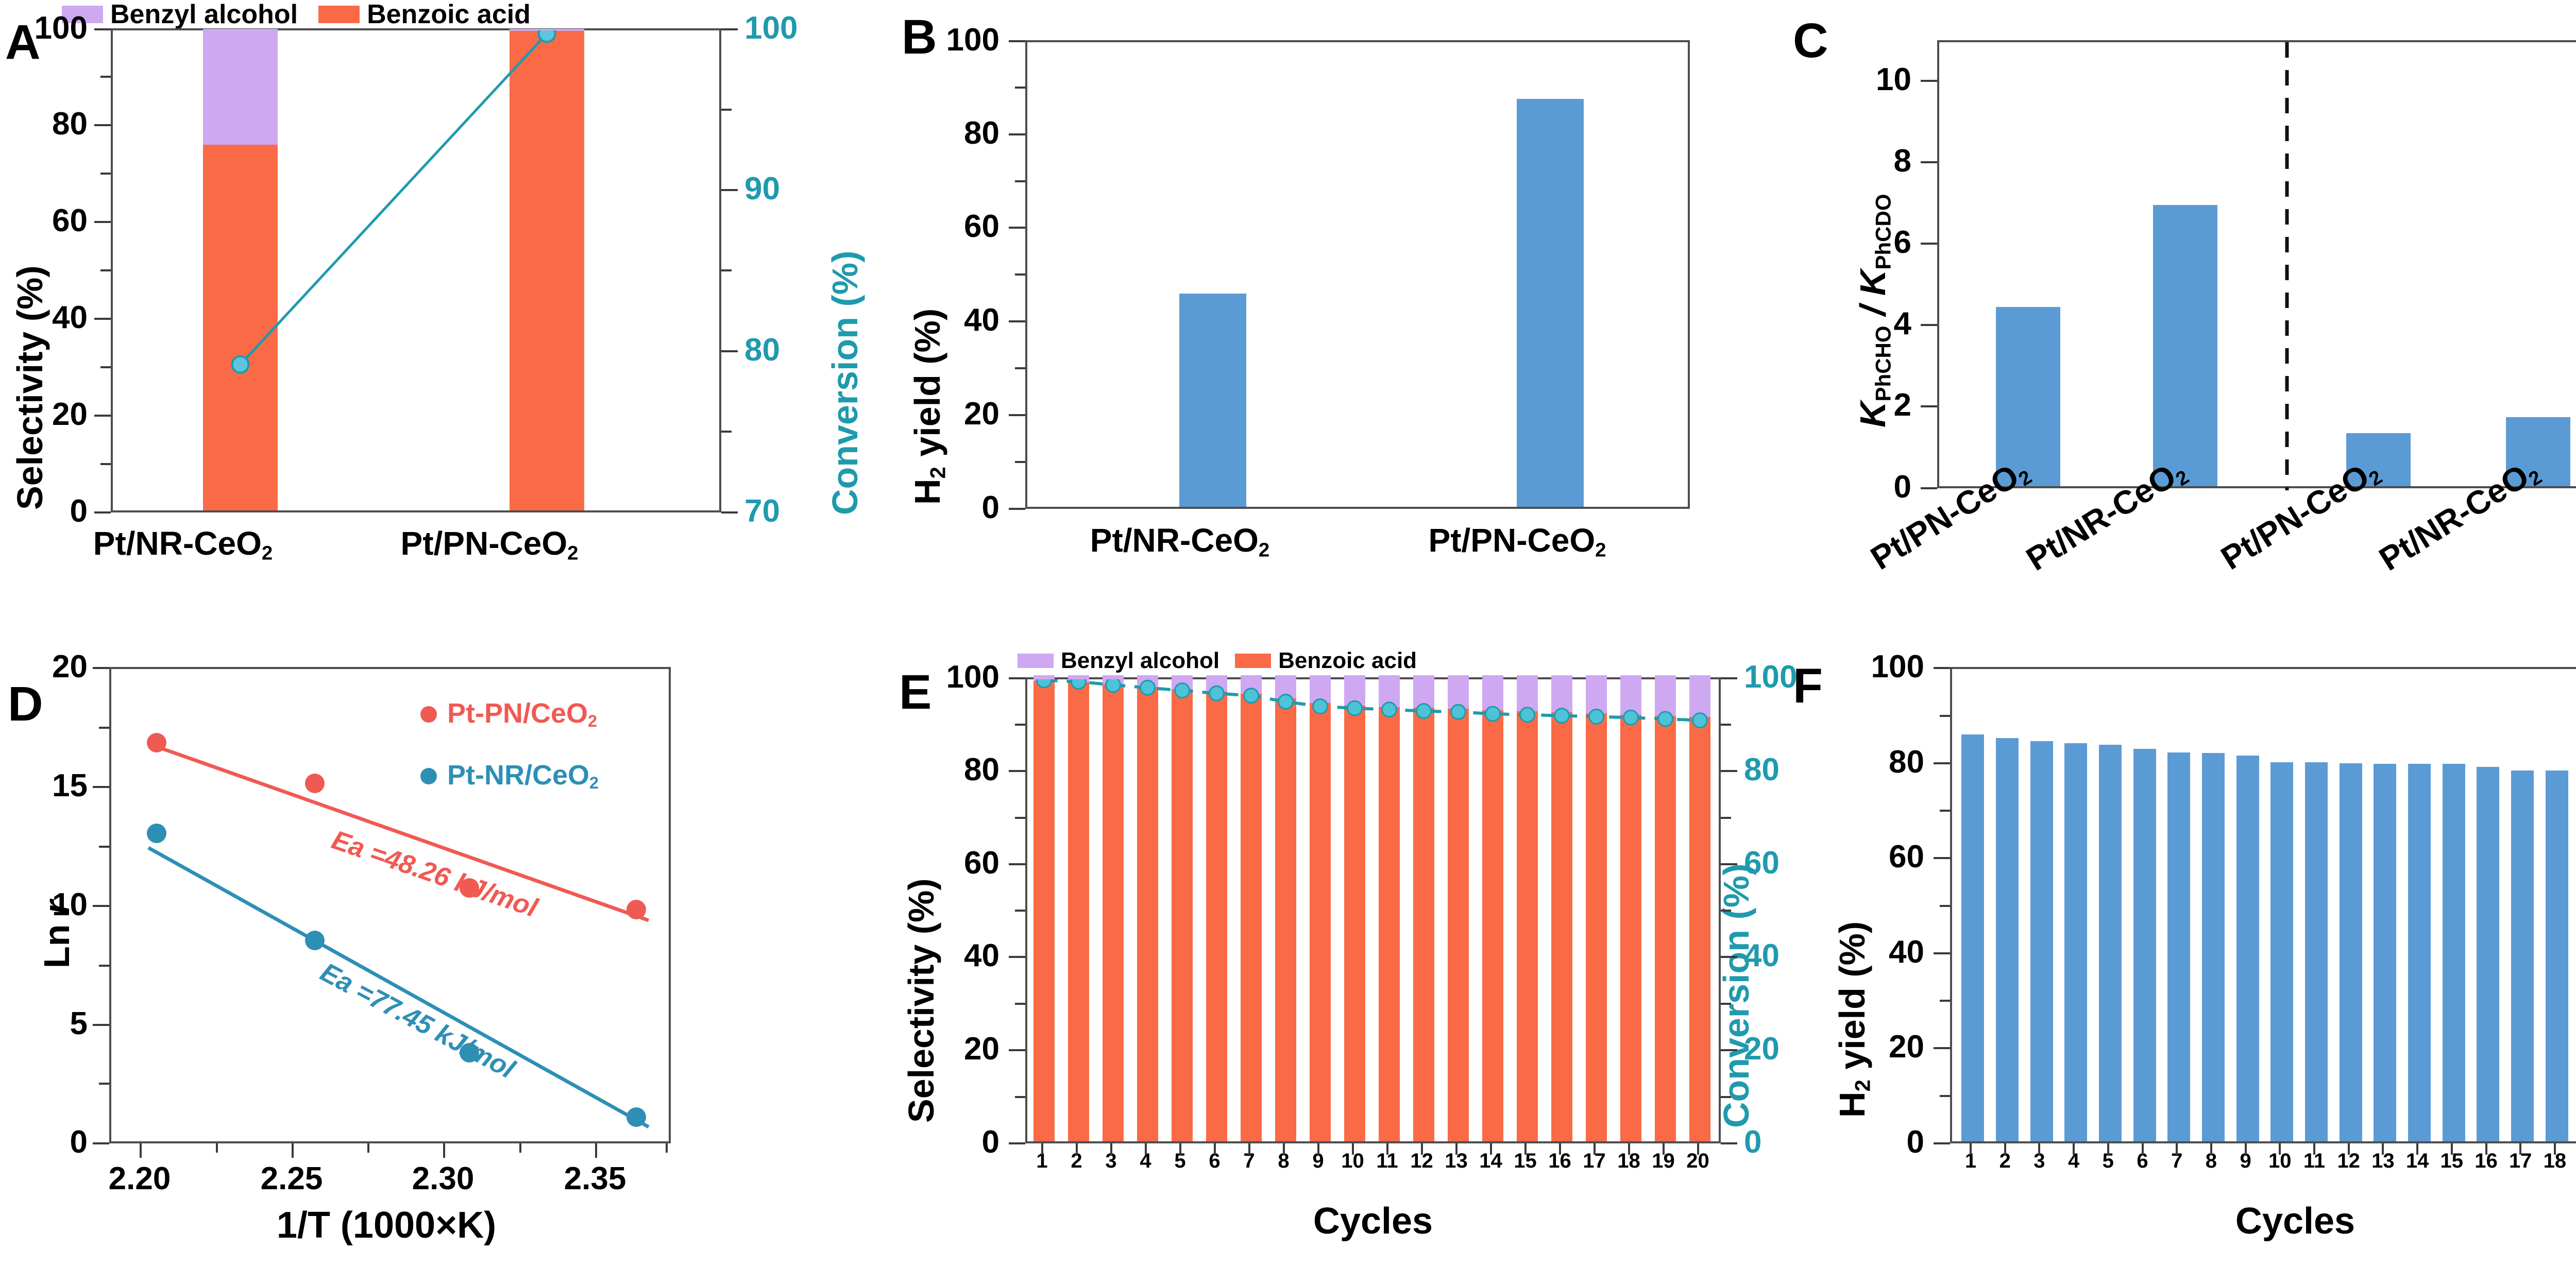  Describe the element at coordinates (1373, 1221) in the screenshot. I see `panel-e-xlabel: Cycles` at that location.